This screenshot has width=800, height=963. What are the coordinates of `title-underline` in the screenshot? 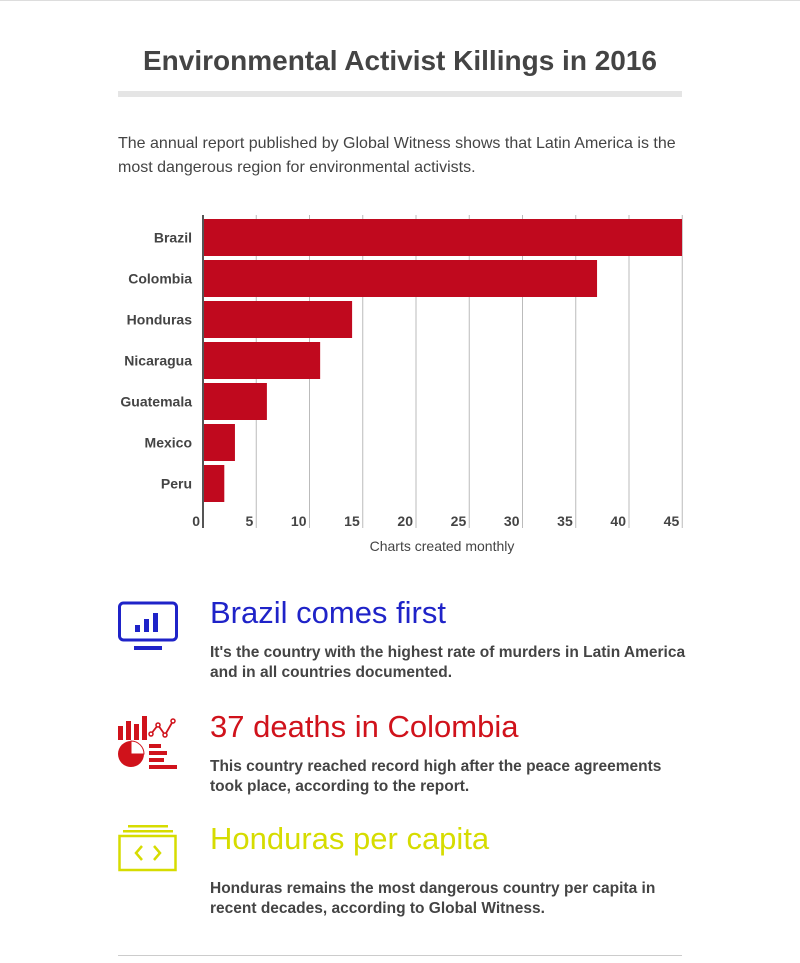 It's located at (400, 94).